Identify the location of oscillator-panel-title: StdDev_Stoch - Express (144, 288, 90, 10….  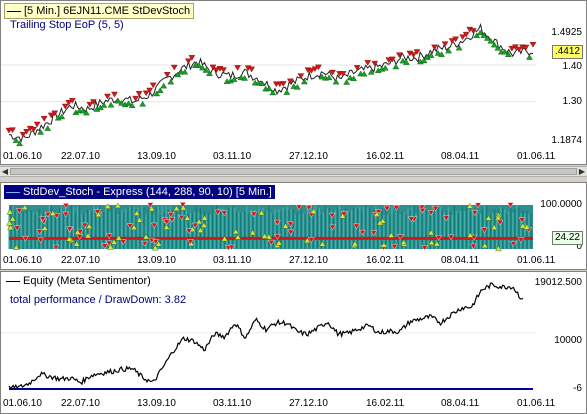
(139, 192).